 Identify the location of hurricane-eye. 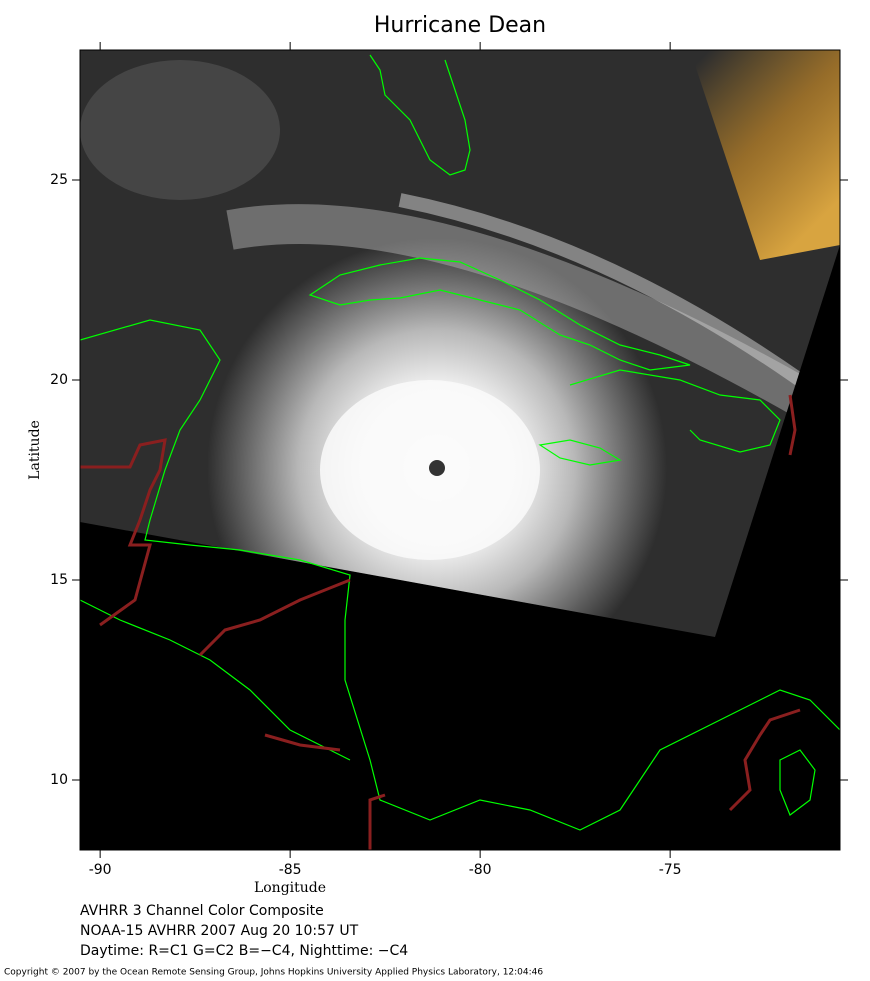
(437, 468).